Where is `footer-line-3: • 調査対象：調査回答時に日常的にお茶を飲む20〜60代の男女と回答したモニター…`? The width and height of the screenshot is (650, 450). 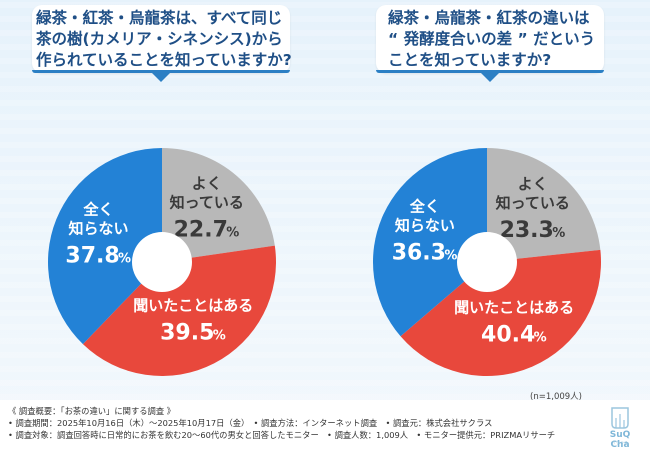
footer-line-3: • 調査対象：調査回答時に日常的にお茶を飲む20〜60代の男女と回答したモニター… is located at coordinates (282, 435).